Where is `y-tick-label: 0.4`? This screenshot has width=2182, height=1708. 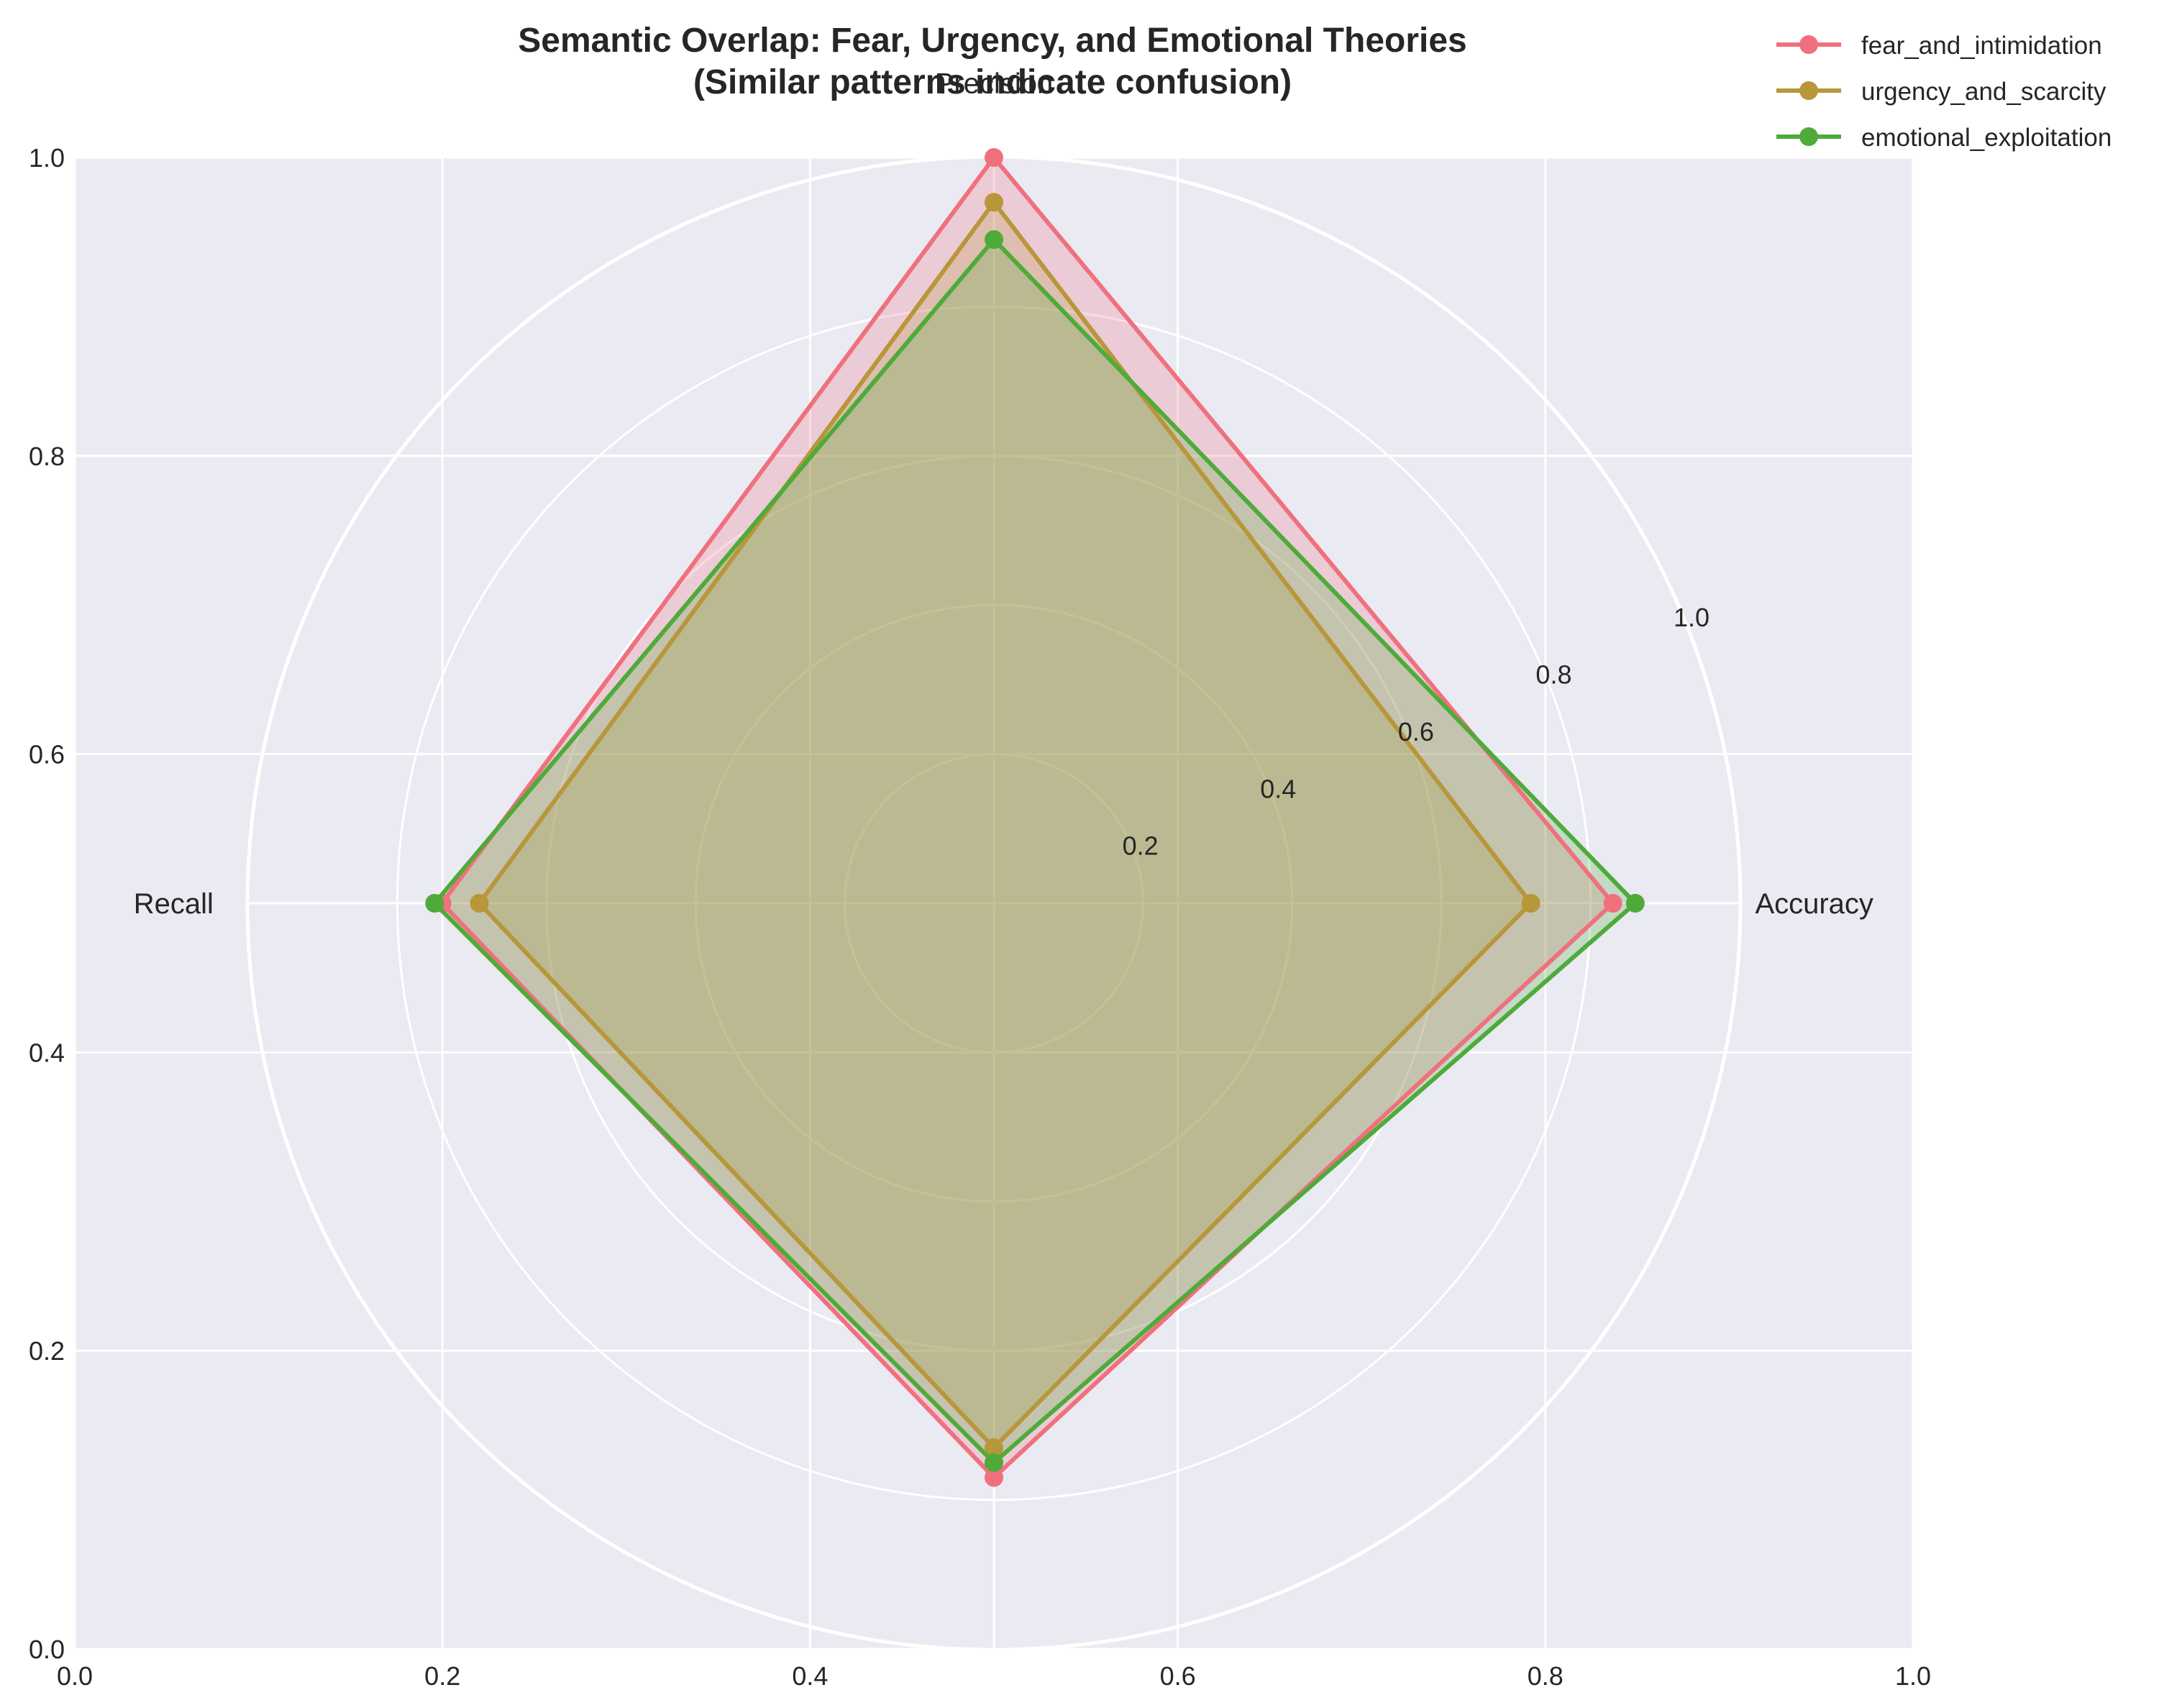 y-tick-label: 0.4 is located at coordinates (47, 1052).